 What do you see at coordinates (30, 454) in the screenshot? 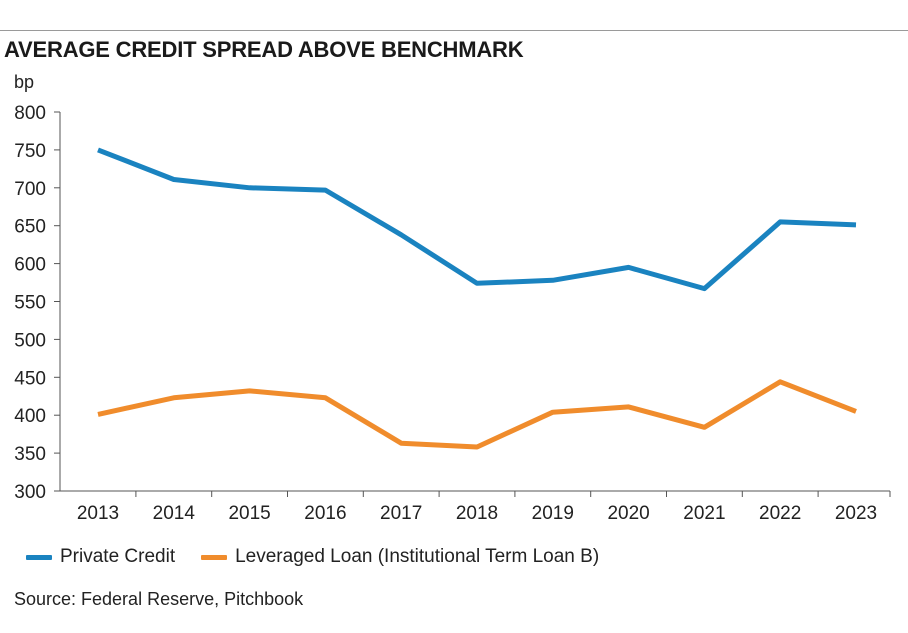
I see `y-tick-label: 350` at bounding box center [30, 454].